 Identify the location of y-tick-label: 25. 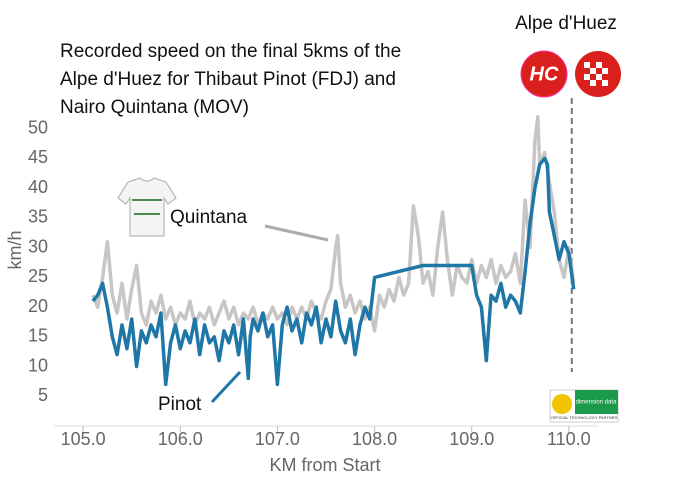
(38, 276).